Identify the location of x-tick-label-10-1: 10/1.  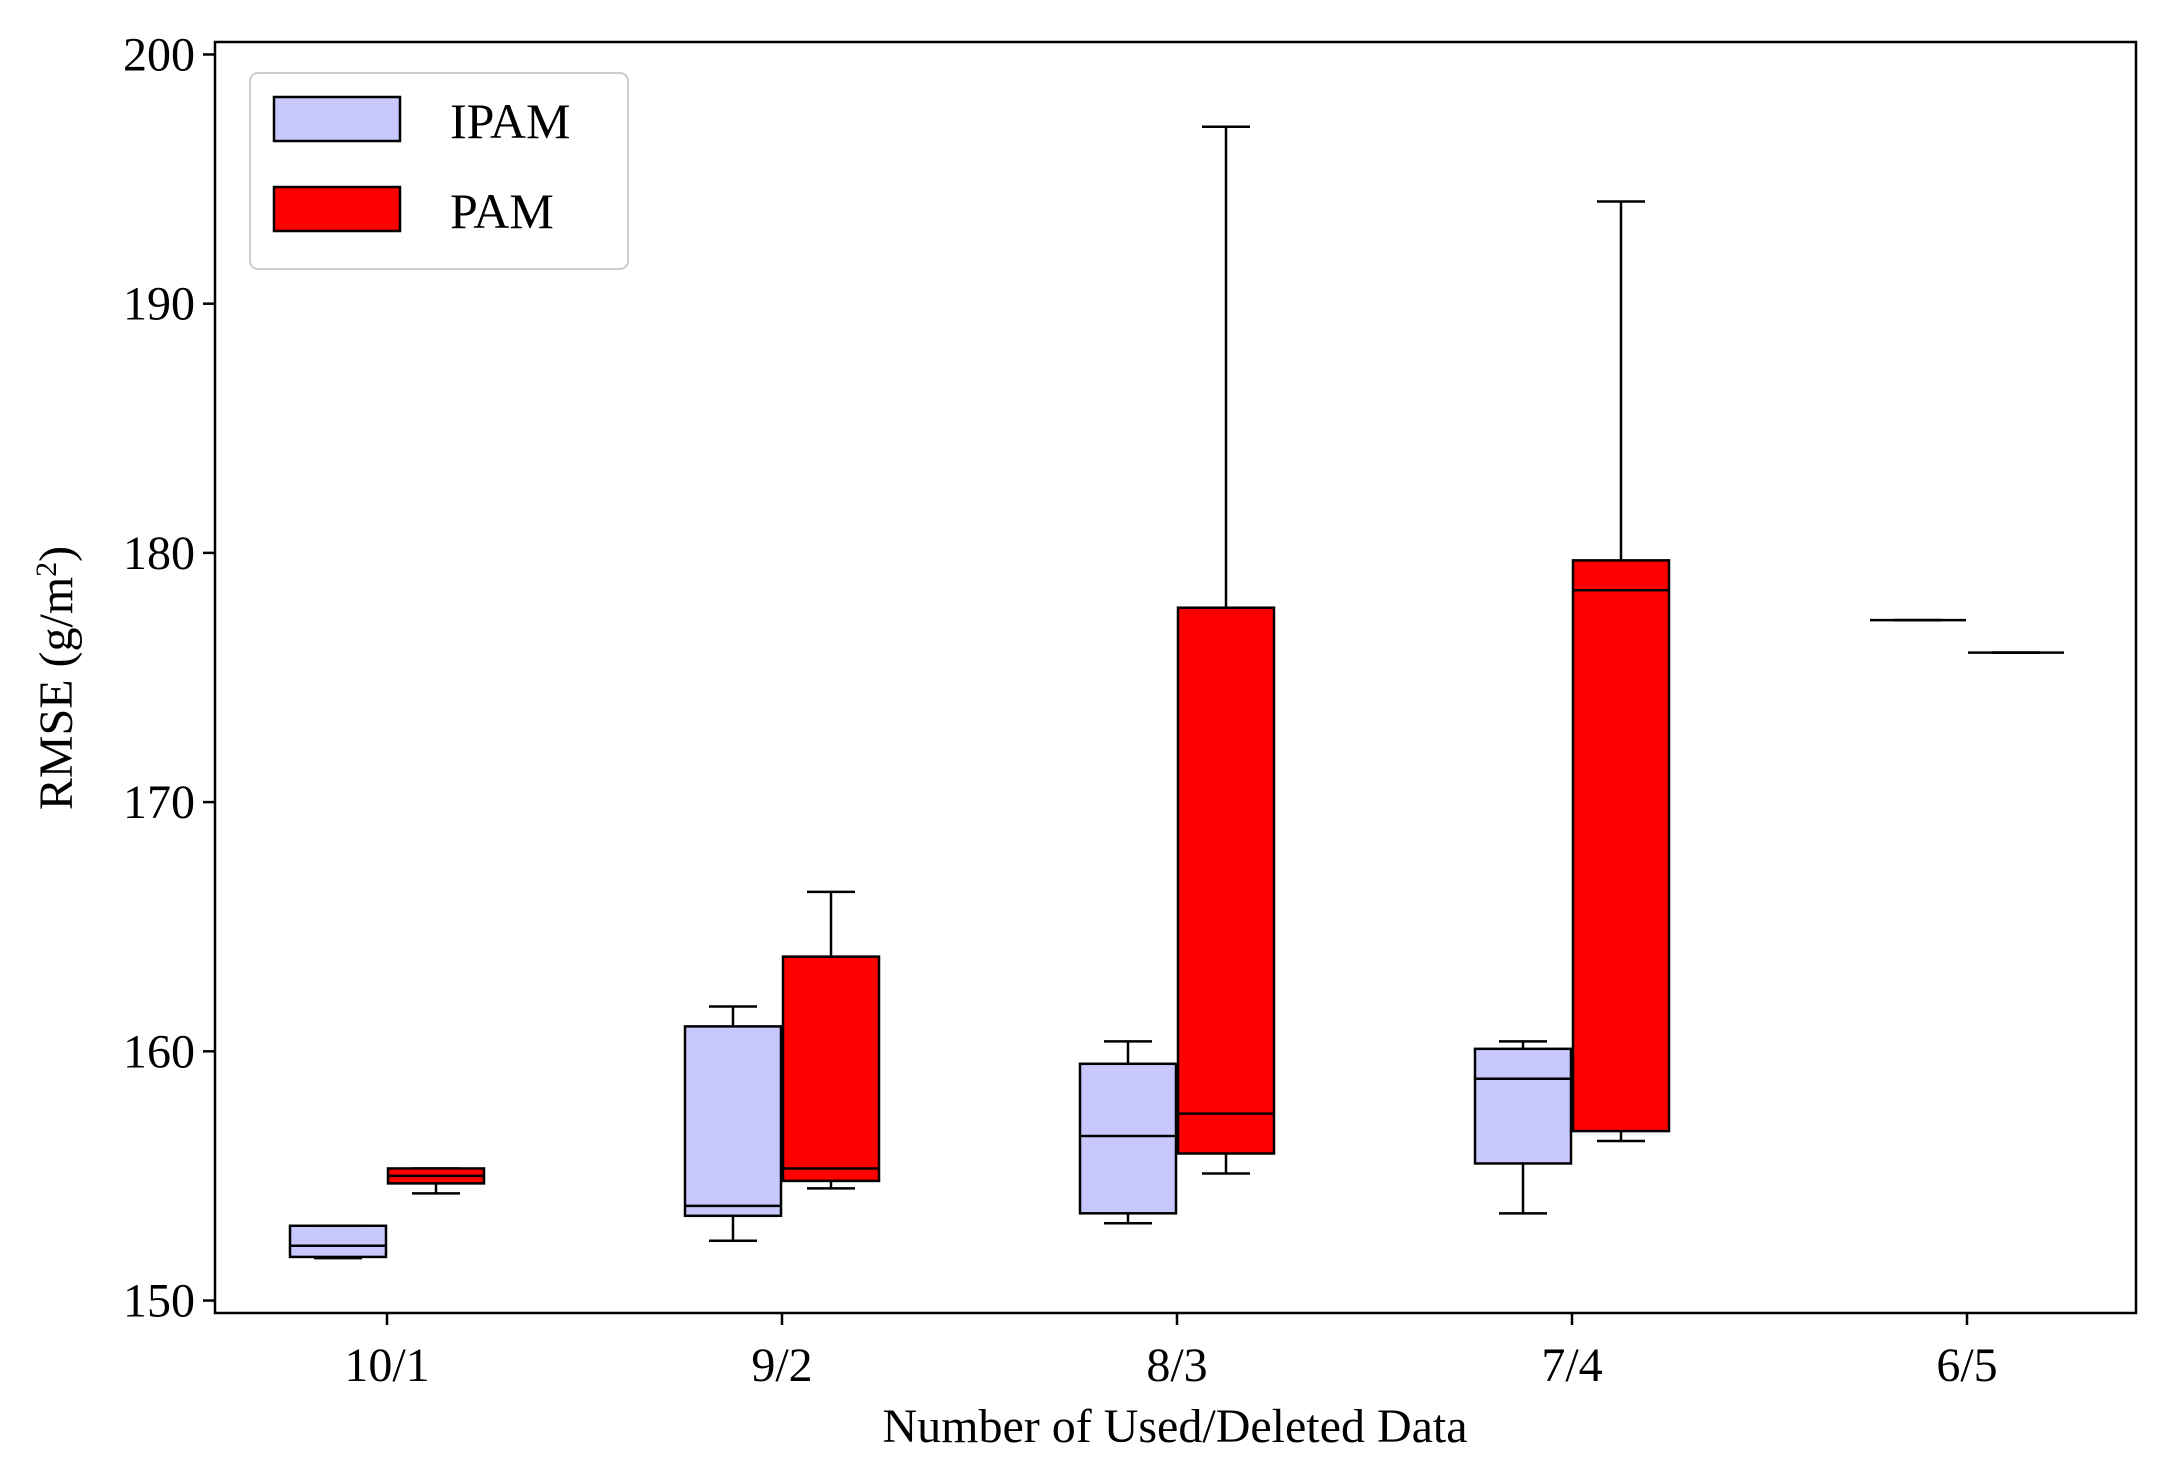
(386, 1365).